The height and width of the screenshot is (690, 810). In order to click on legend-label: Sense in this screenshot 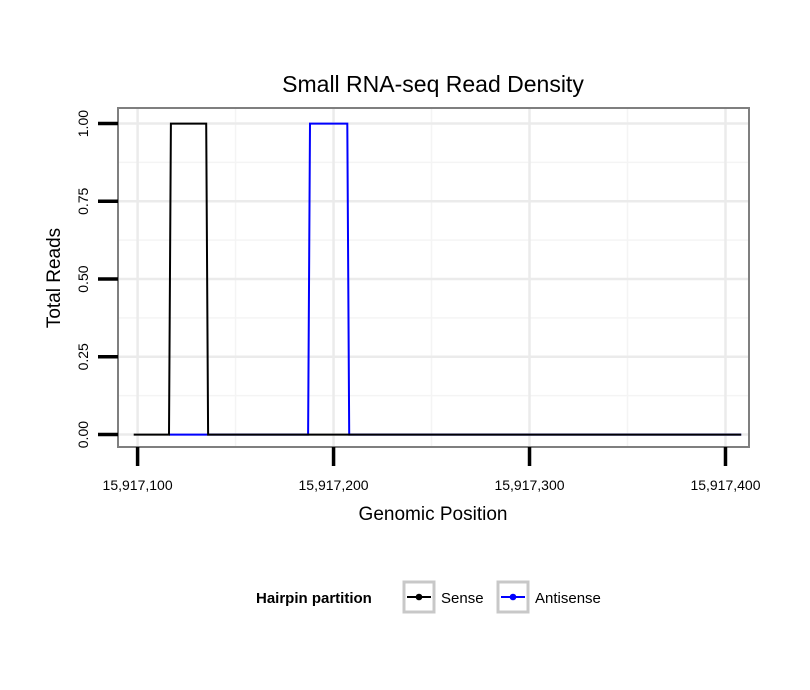, I will do `click(462, 598)`.